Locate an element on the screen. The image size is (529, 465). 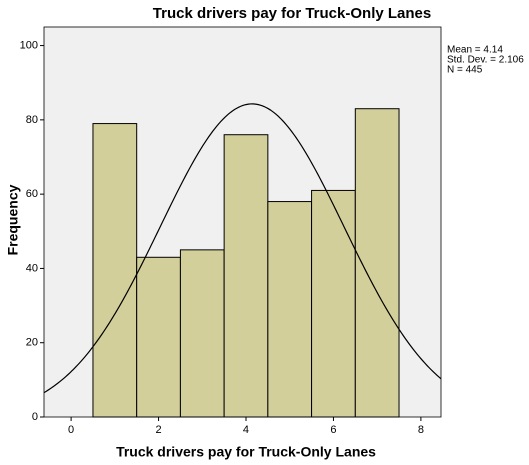
y-tick-label: 100 is located at coordinates (29, 45).